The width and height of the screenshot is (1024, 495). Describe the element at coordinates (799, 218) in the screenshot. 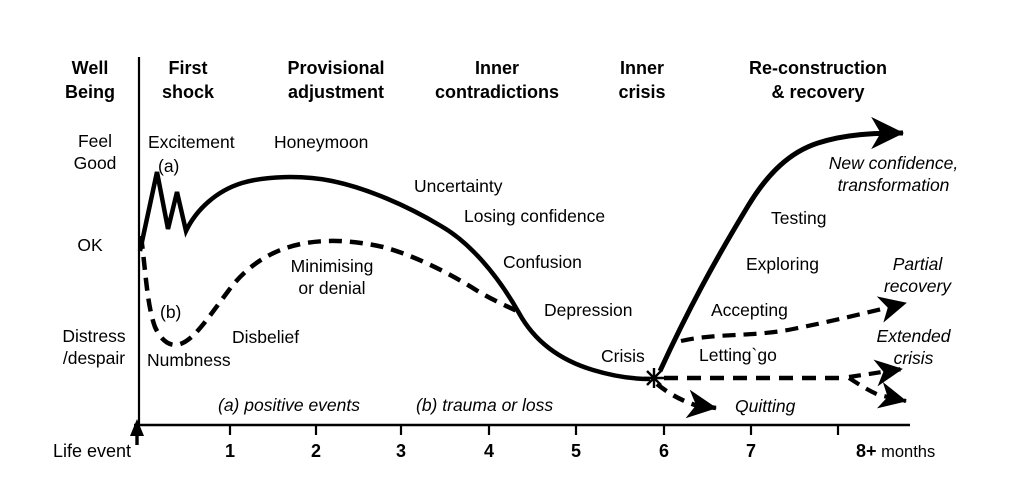

I see `label-testing: Testing` at that location.